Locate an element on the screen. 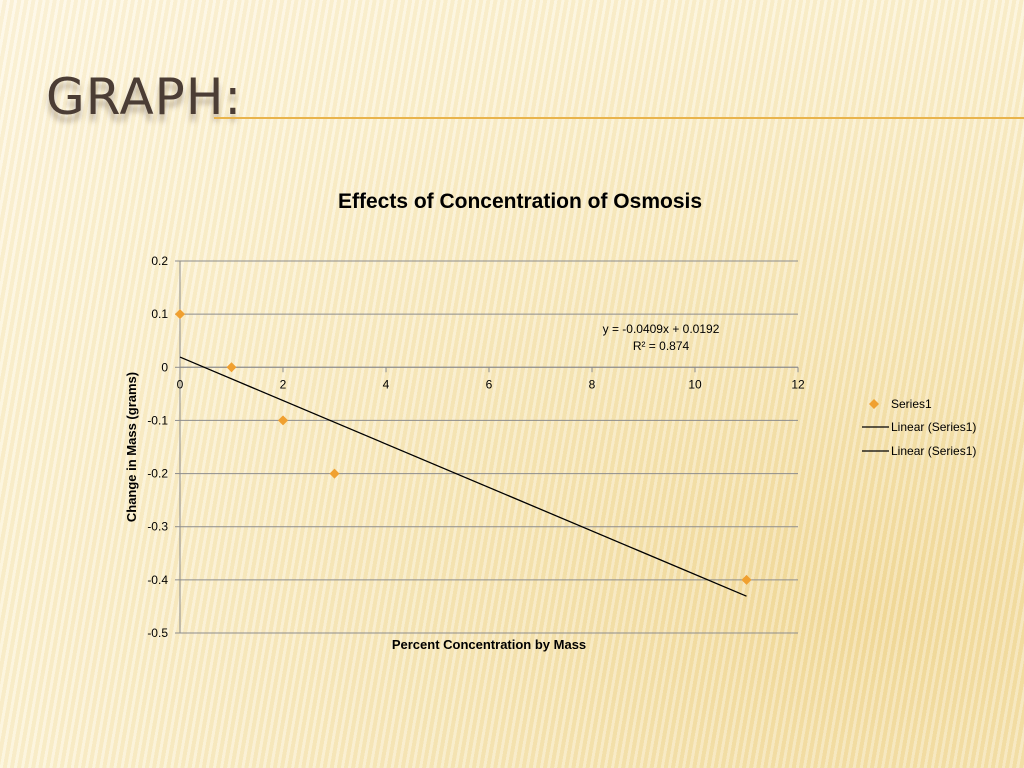  y-tick-label: -0.2 is located at coordinates (157, 474).